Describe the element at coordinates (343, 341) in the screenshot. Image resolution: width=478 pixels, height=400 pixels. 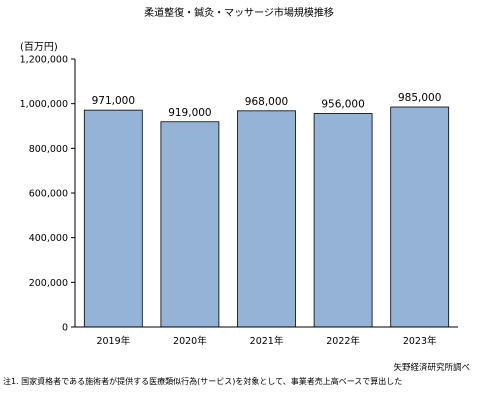
I see `x-tick-label: 2022年` at that location.